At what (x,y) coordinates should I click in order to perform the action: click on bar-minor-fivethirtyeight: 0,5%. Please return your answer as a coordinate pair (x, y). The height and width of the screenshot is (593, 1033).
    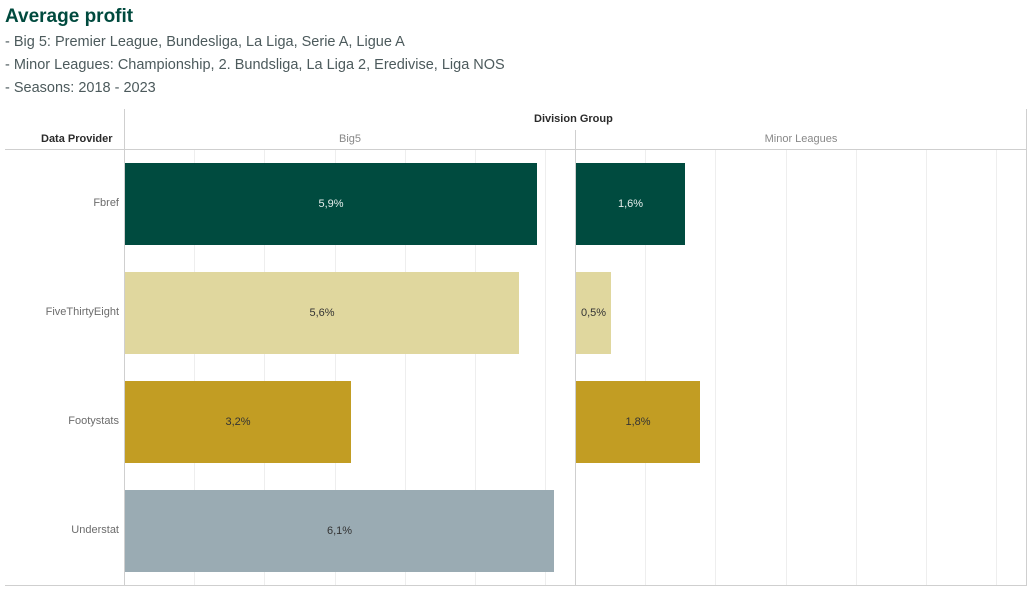
    Looking at the image, I should click on (593, 313).